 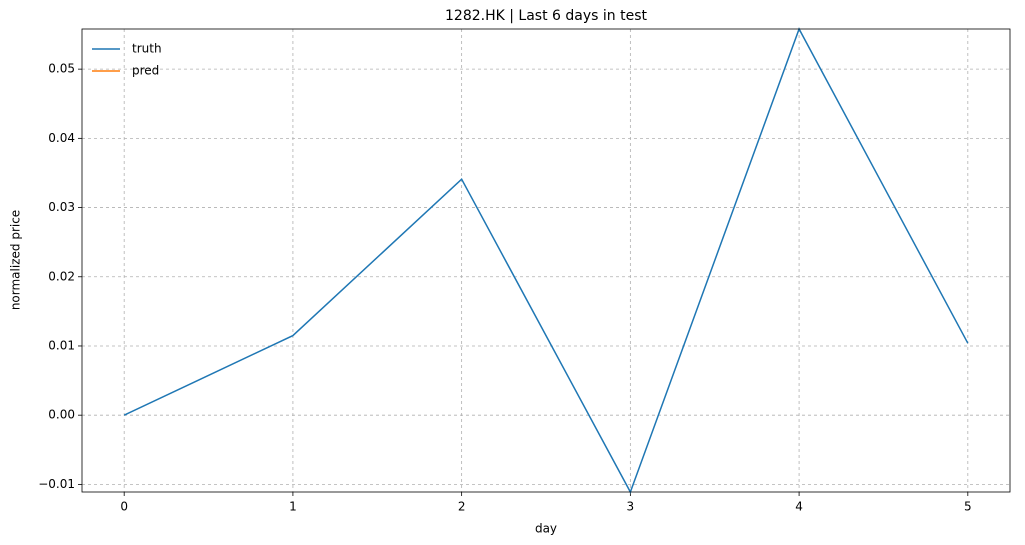 I want to click on x-tick-label: 3, so click(x=631, y=507).